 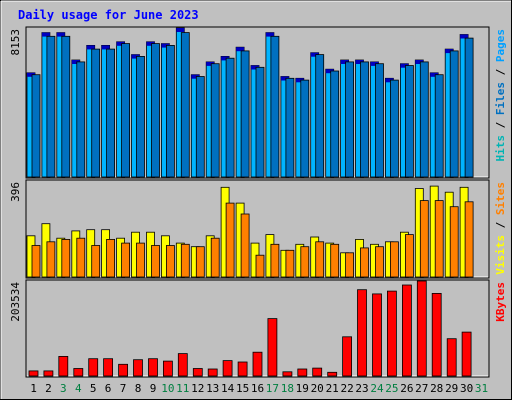 What do you see at coordinates (15, 192) in the screenshot?
I see `visits-panel-max-label: 396` at bounding box center [15, 192].